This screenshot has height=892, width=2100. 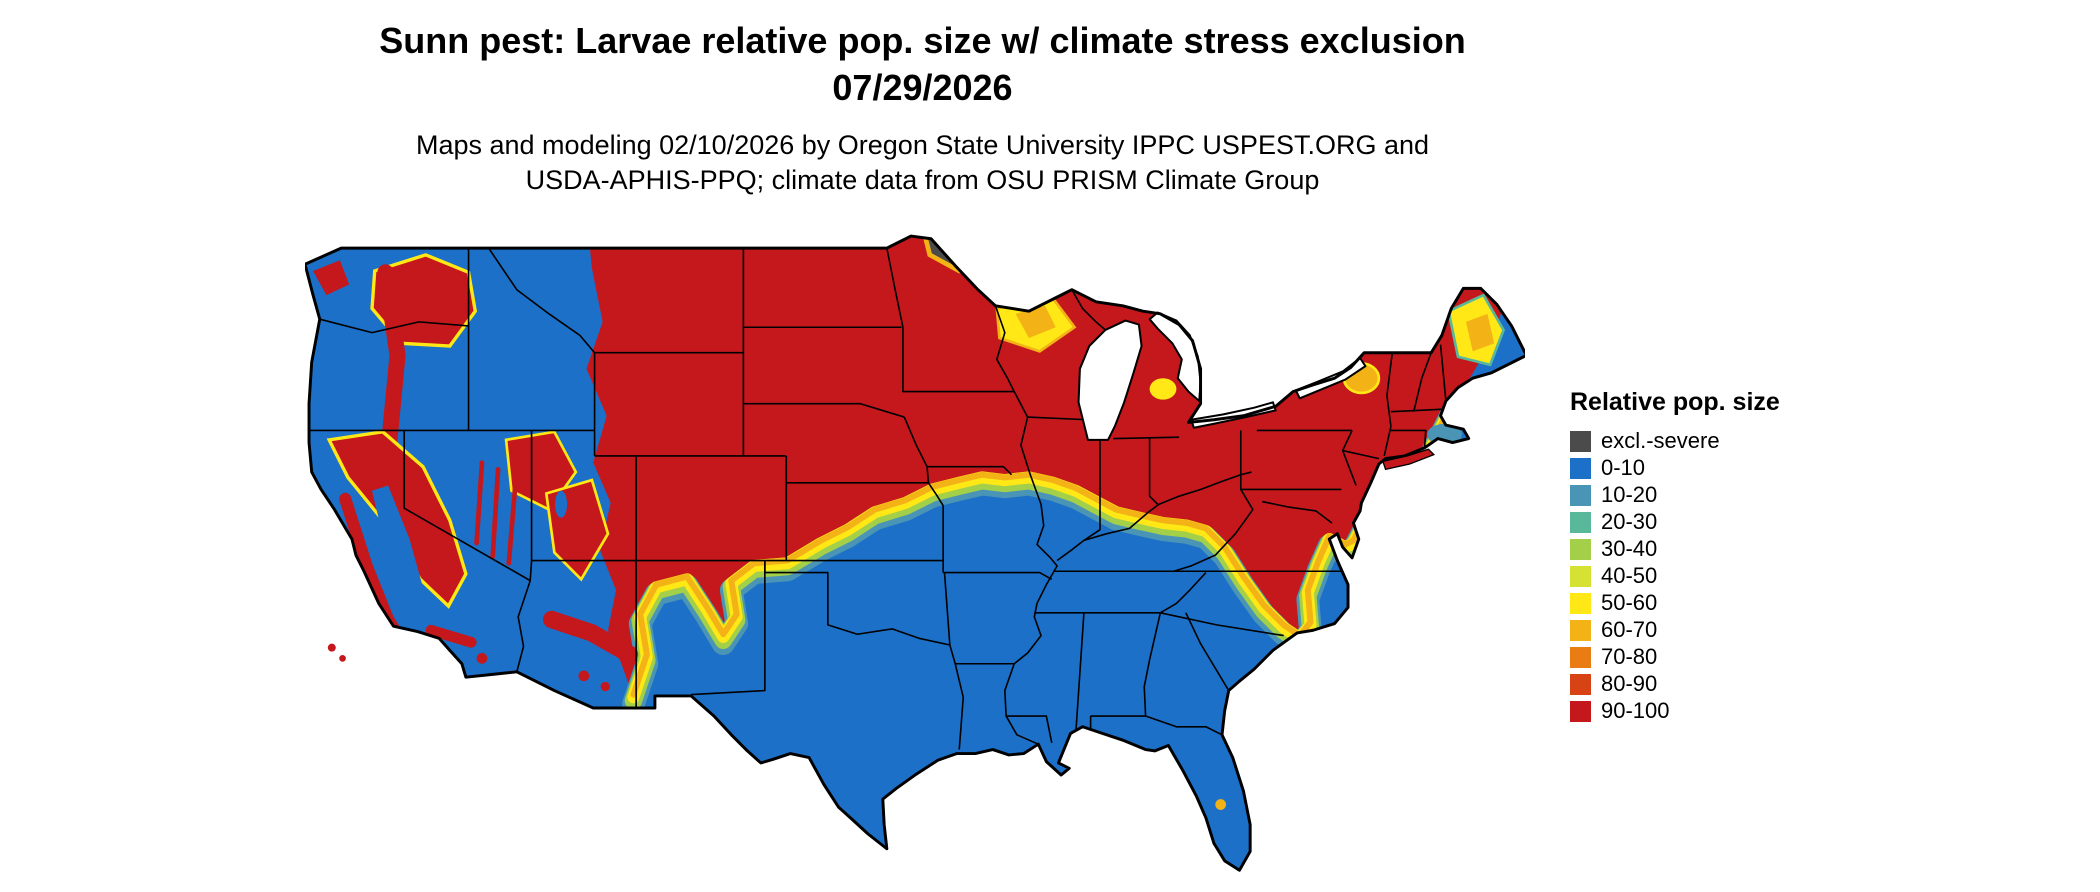 I want to click on long-island, so click(x=1409, y=459).